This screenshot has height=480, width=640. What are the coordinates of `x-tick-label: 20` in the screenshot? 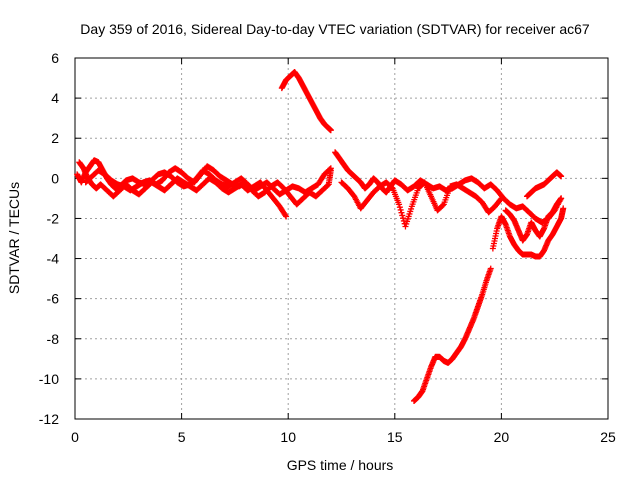 It's located at (502, 437).